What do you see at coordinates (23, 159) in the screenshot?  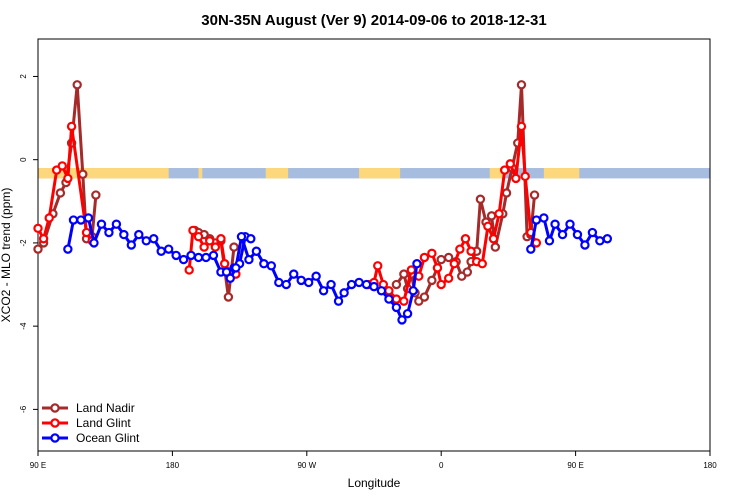 I see `y-tick-label: 0` at bounding box center [23, 159].